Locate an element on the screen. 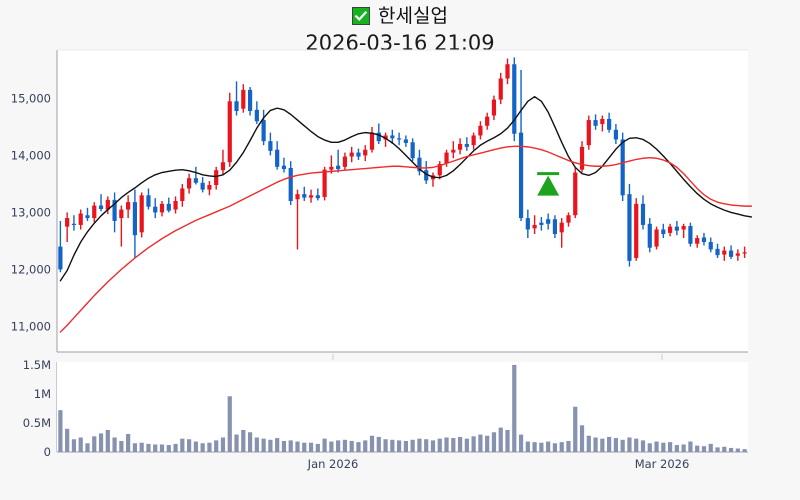  page-title: 한세실업 is located at coordinates (413, 16).